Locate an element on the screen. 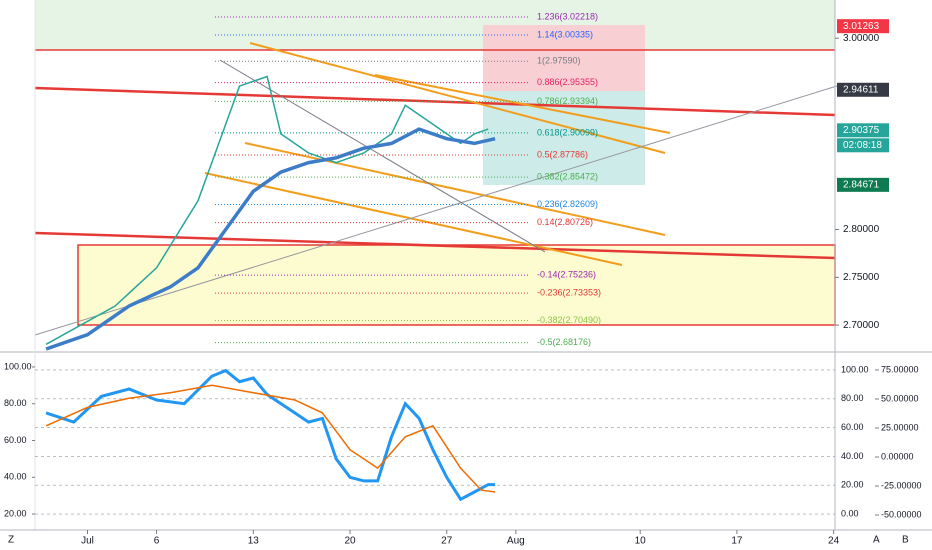 Image resolution: width=932 pixels, height=550 pixels. price-badge-label: 2.84671 is located at coordinates (861, 184).